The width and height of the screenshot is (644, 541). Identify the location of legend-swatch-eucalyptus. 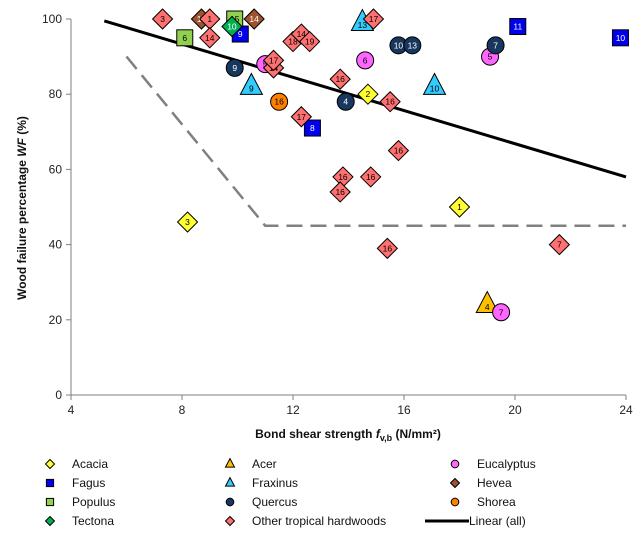
(455, 464).